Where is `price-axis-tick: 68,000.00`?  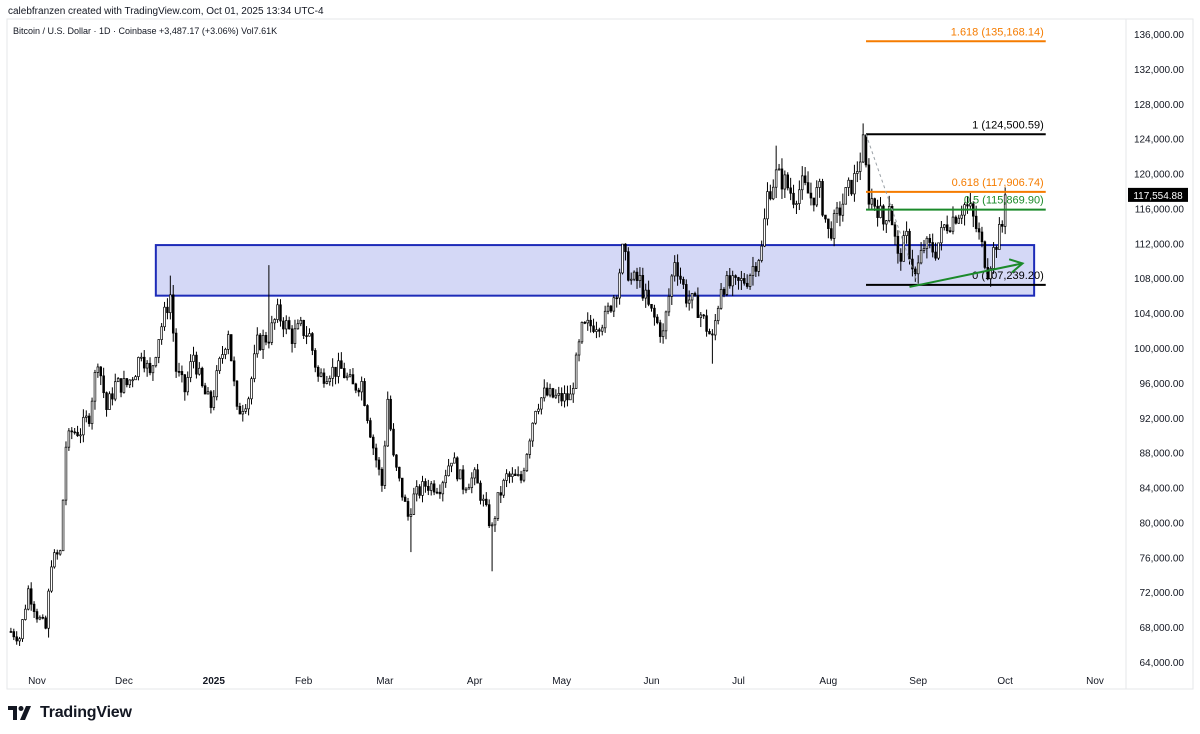
price-axis-tick: 68,000.00 is located at coordinates (1162, 628).